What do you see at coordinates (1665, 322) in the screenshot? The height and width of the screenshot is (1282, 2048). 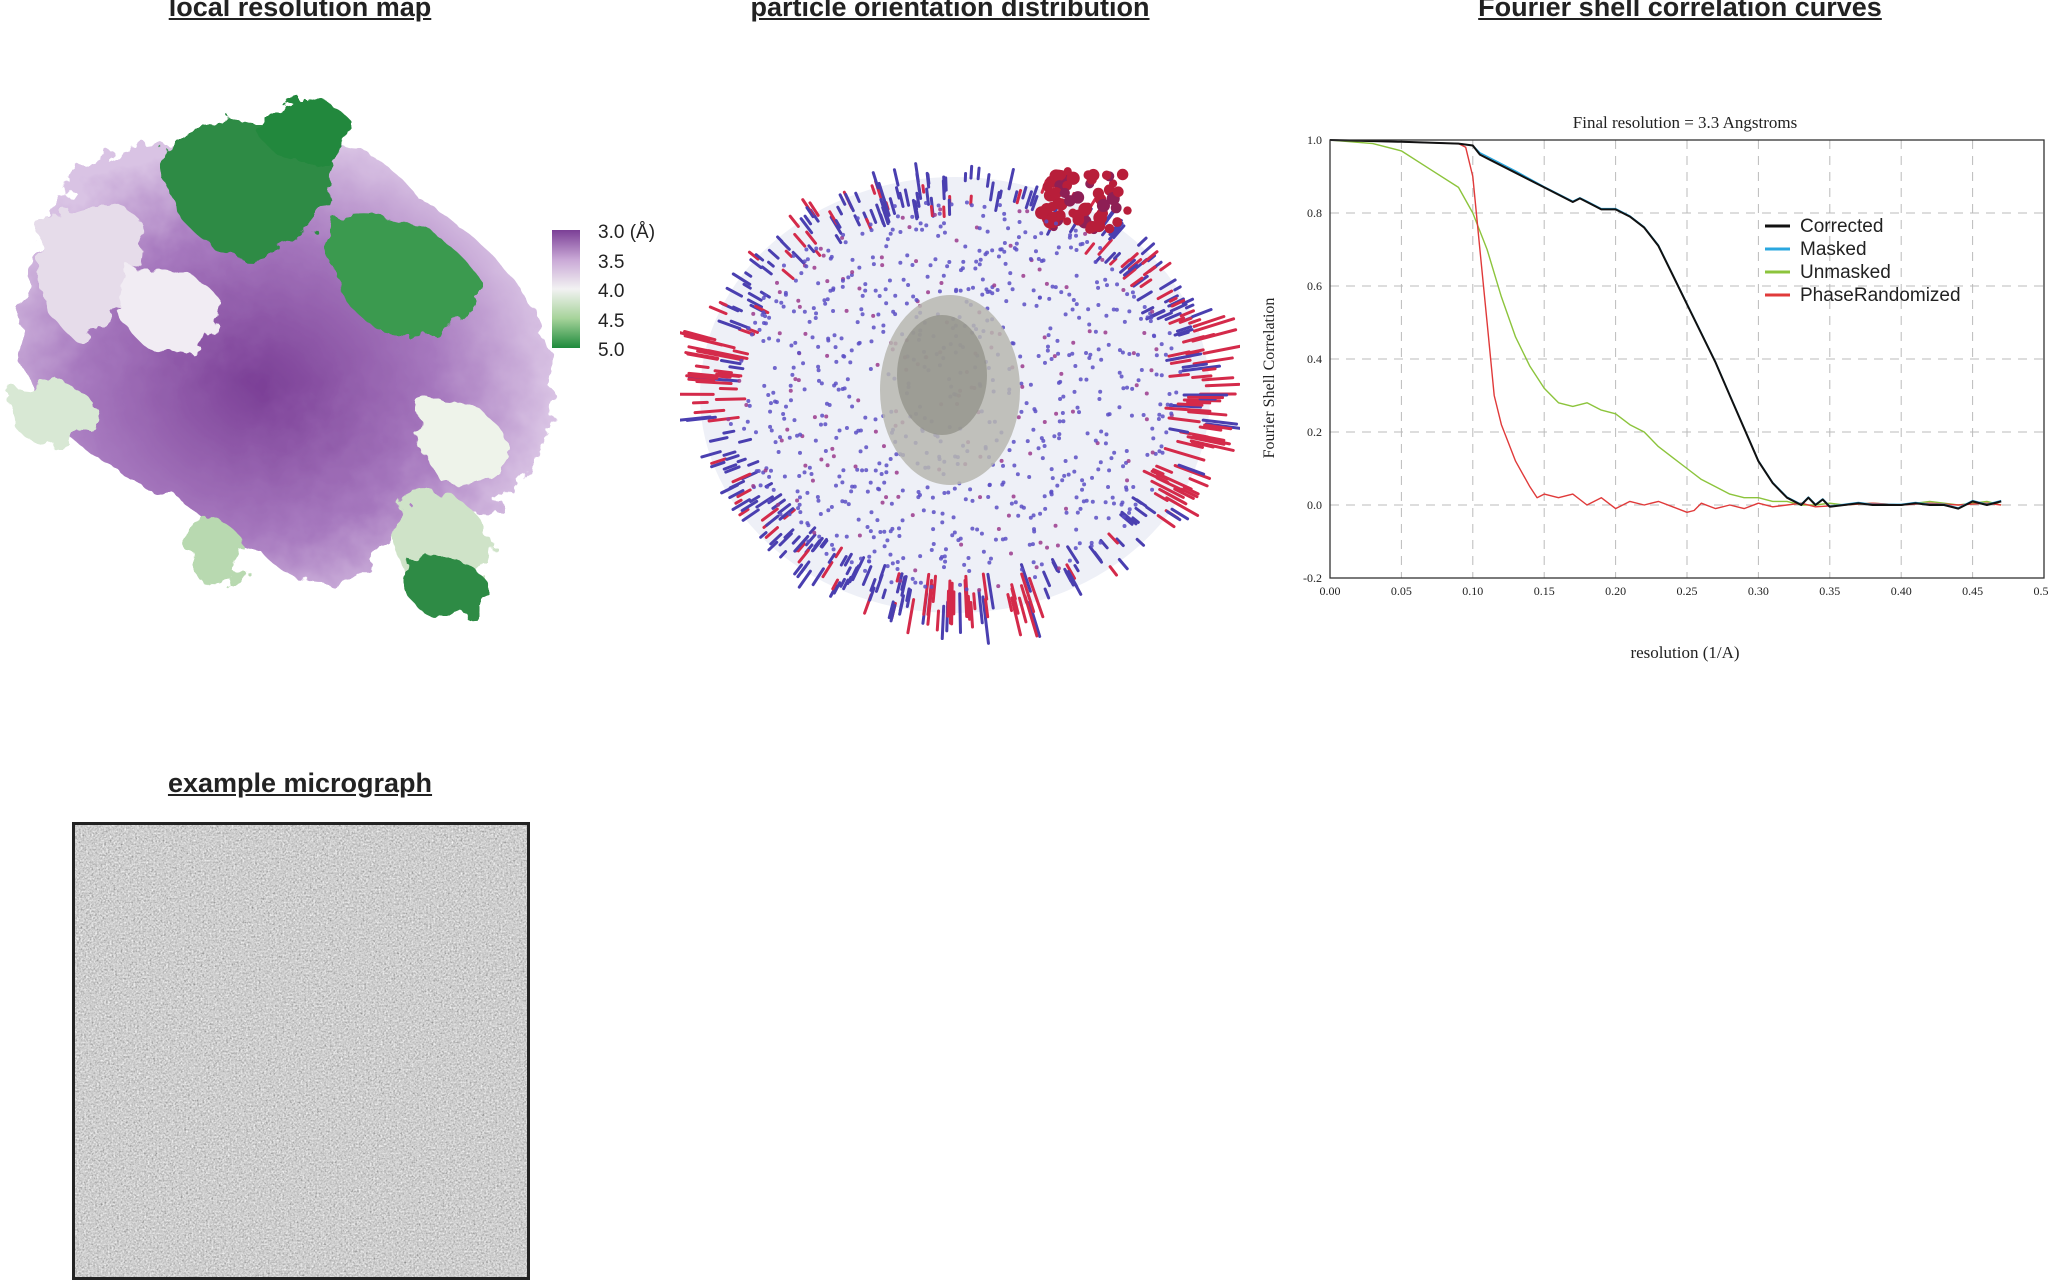 I see `fsc-series-line-unmasked` at bounding box center [1665, 322].